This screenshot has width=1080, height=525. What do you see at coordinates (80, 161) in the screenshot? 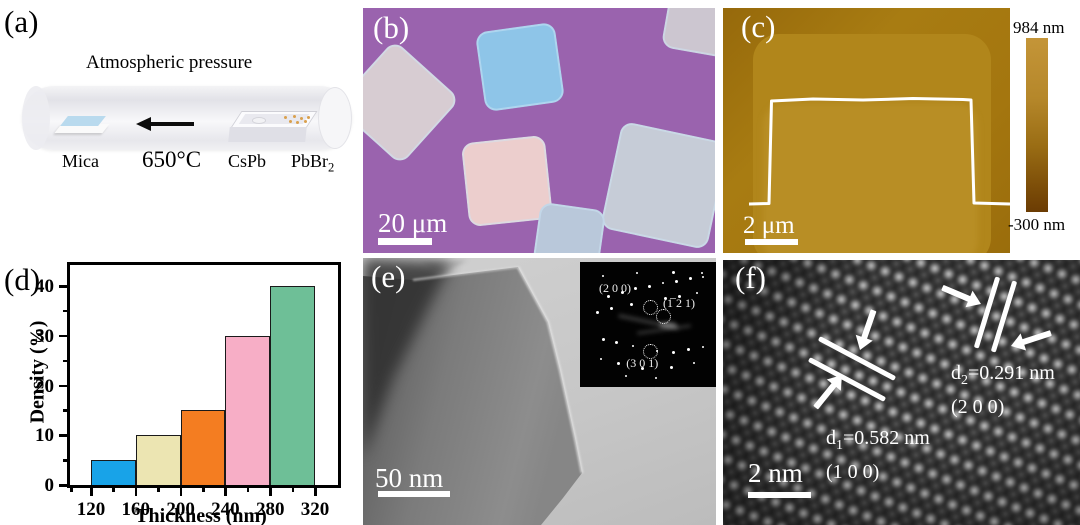
I see `mica-label: Mica` at bounding box center [80, 161].